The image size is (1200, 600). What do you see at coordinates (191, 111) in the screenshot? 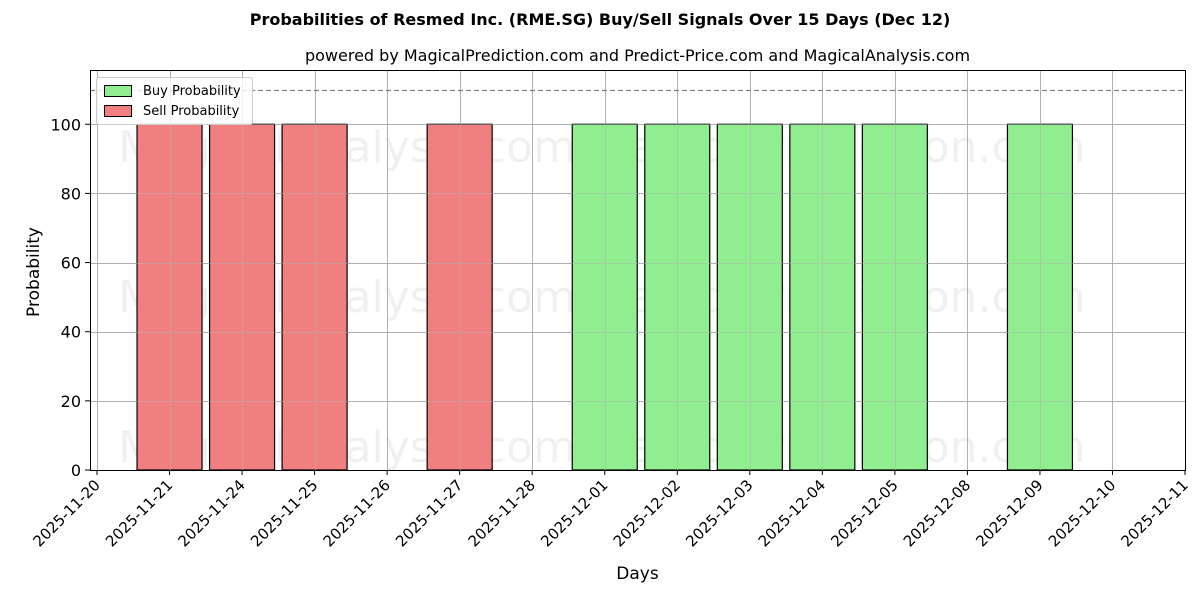
I see `legend-label-sell: Sell Probability` at bounding box center [191, 111].